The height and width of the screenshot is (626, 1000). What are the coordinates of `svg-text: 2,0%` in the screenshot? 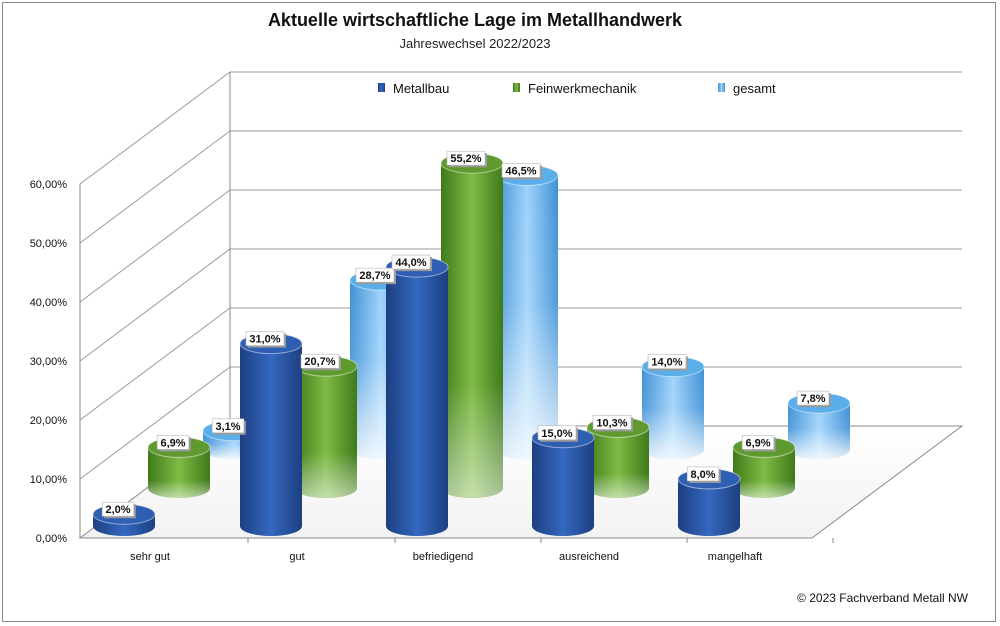 It's located at (117, 510).